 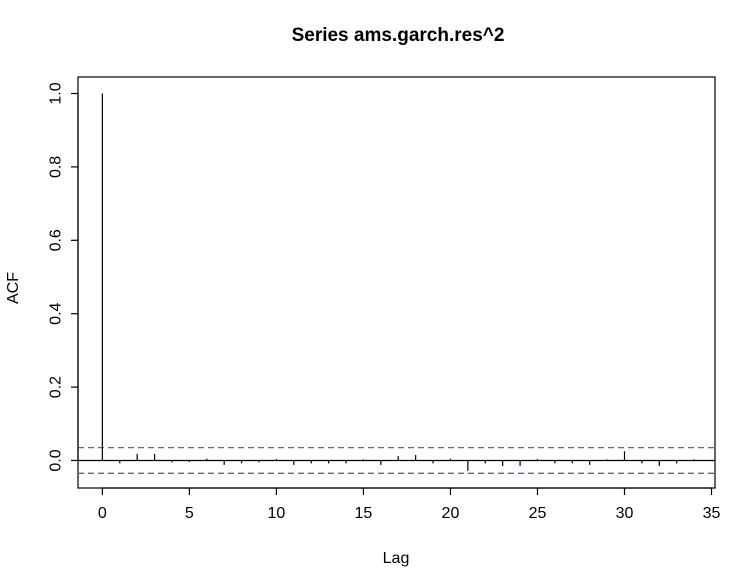 What do you see at coordinates (398, 35) in the screenshot?
I see `chart-title: Series ams.garch.res^2` at bounding box center [398, 35].